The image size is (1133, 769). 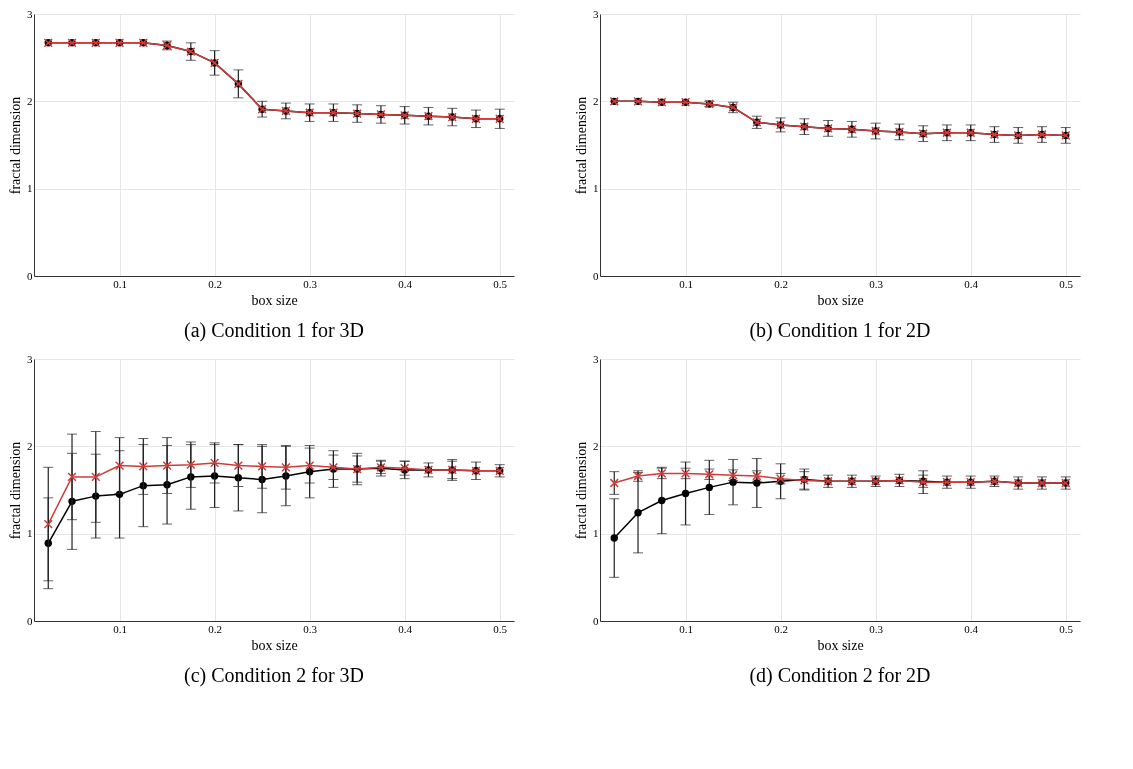 What do you see at coordinates (840, 330) in the screenshot?
I see `text: (b) Condition 1 for 2D` at bounding box center [840, 330].